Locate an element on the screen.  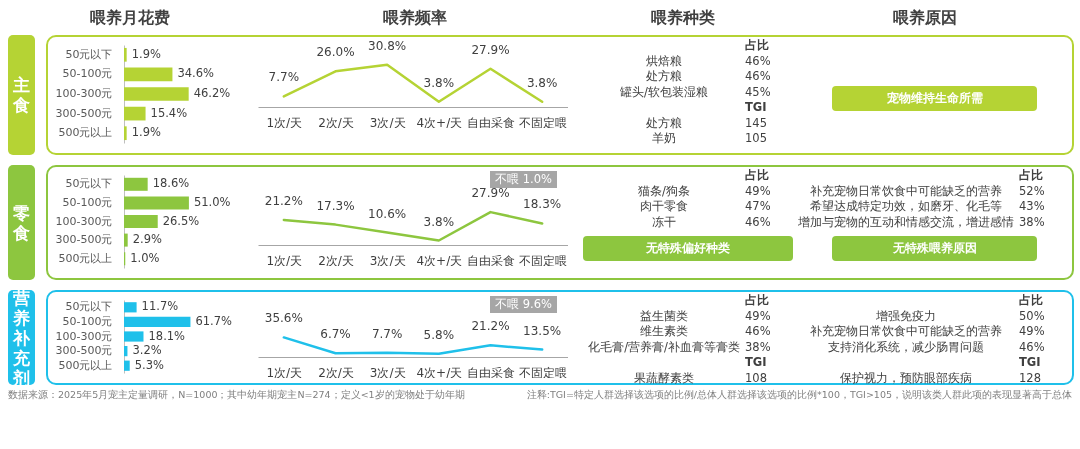
text: 保护视力，预防眼部疾病 is located at coordinates (905, 378).